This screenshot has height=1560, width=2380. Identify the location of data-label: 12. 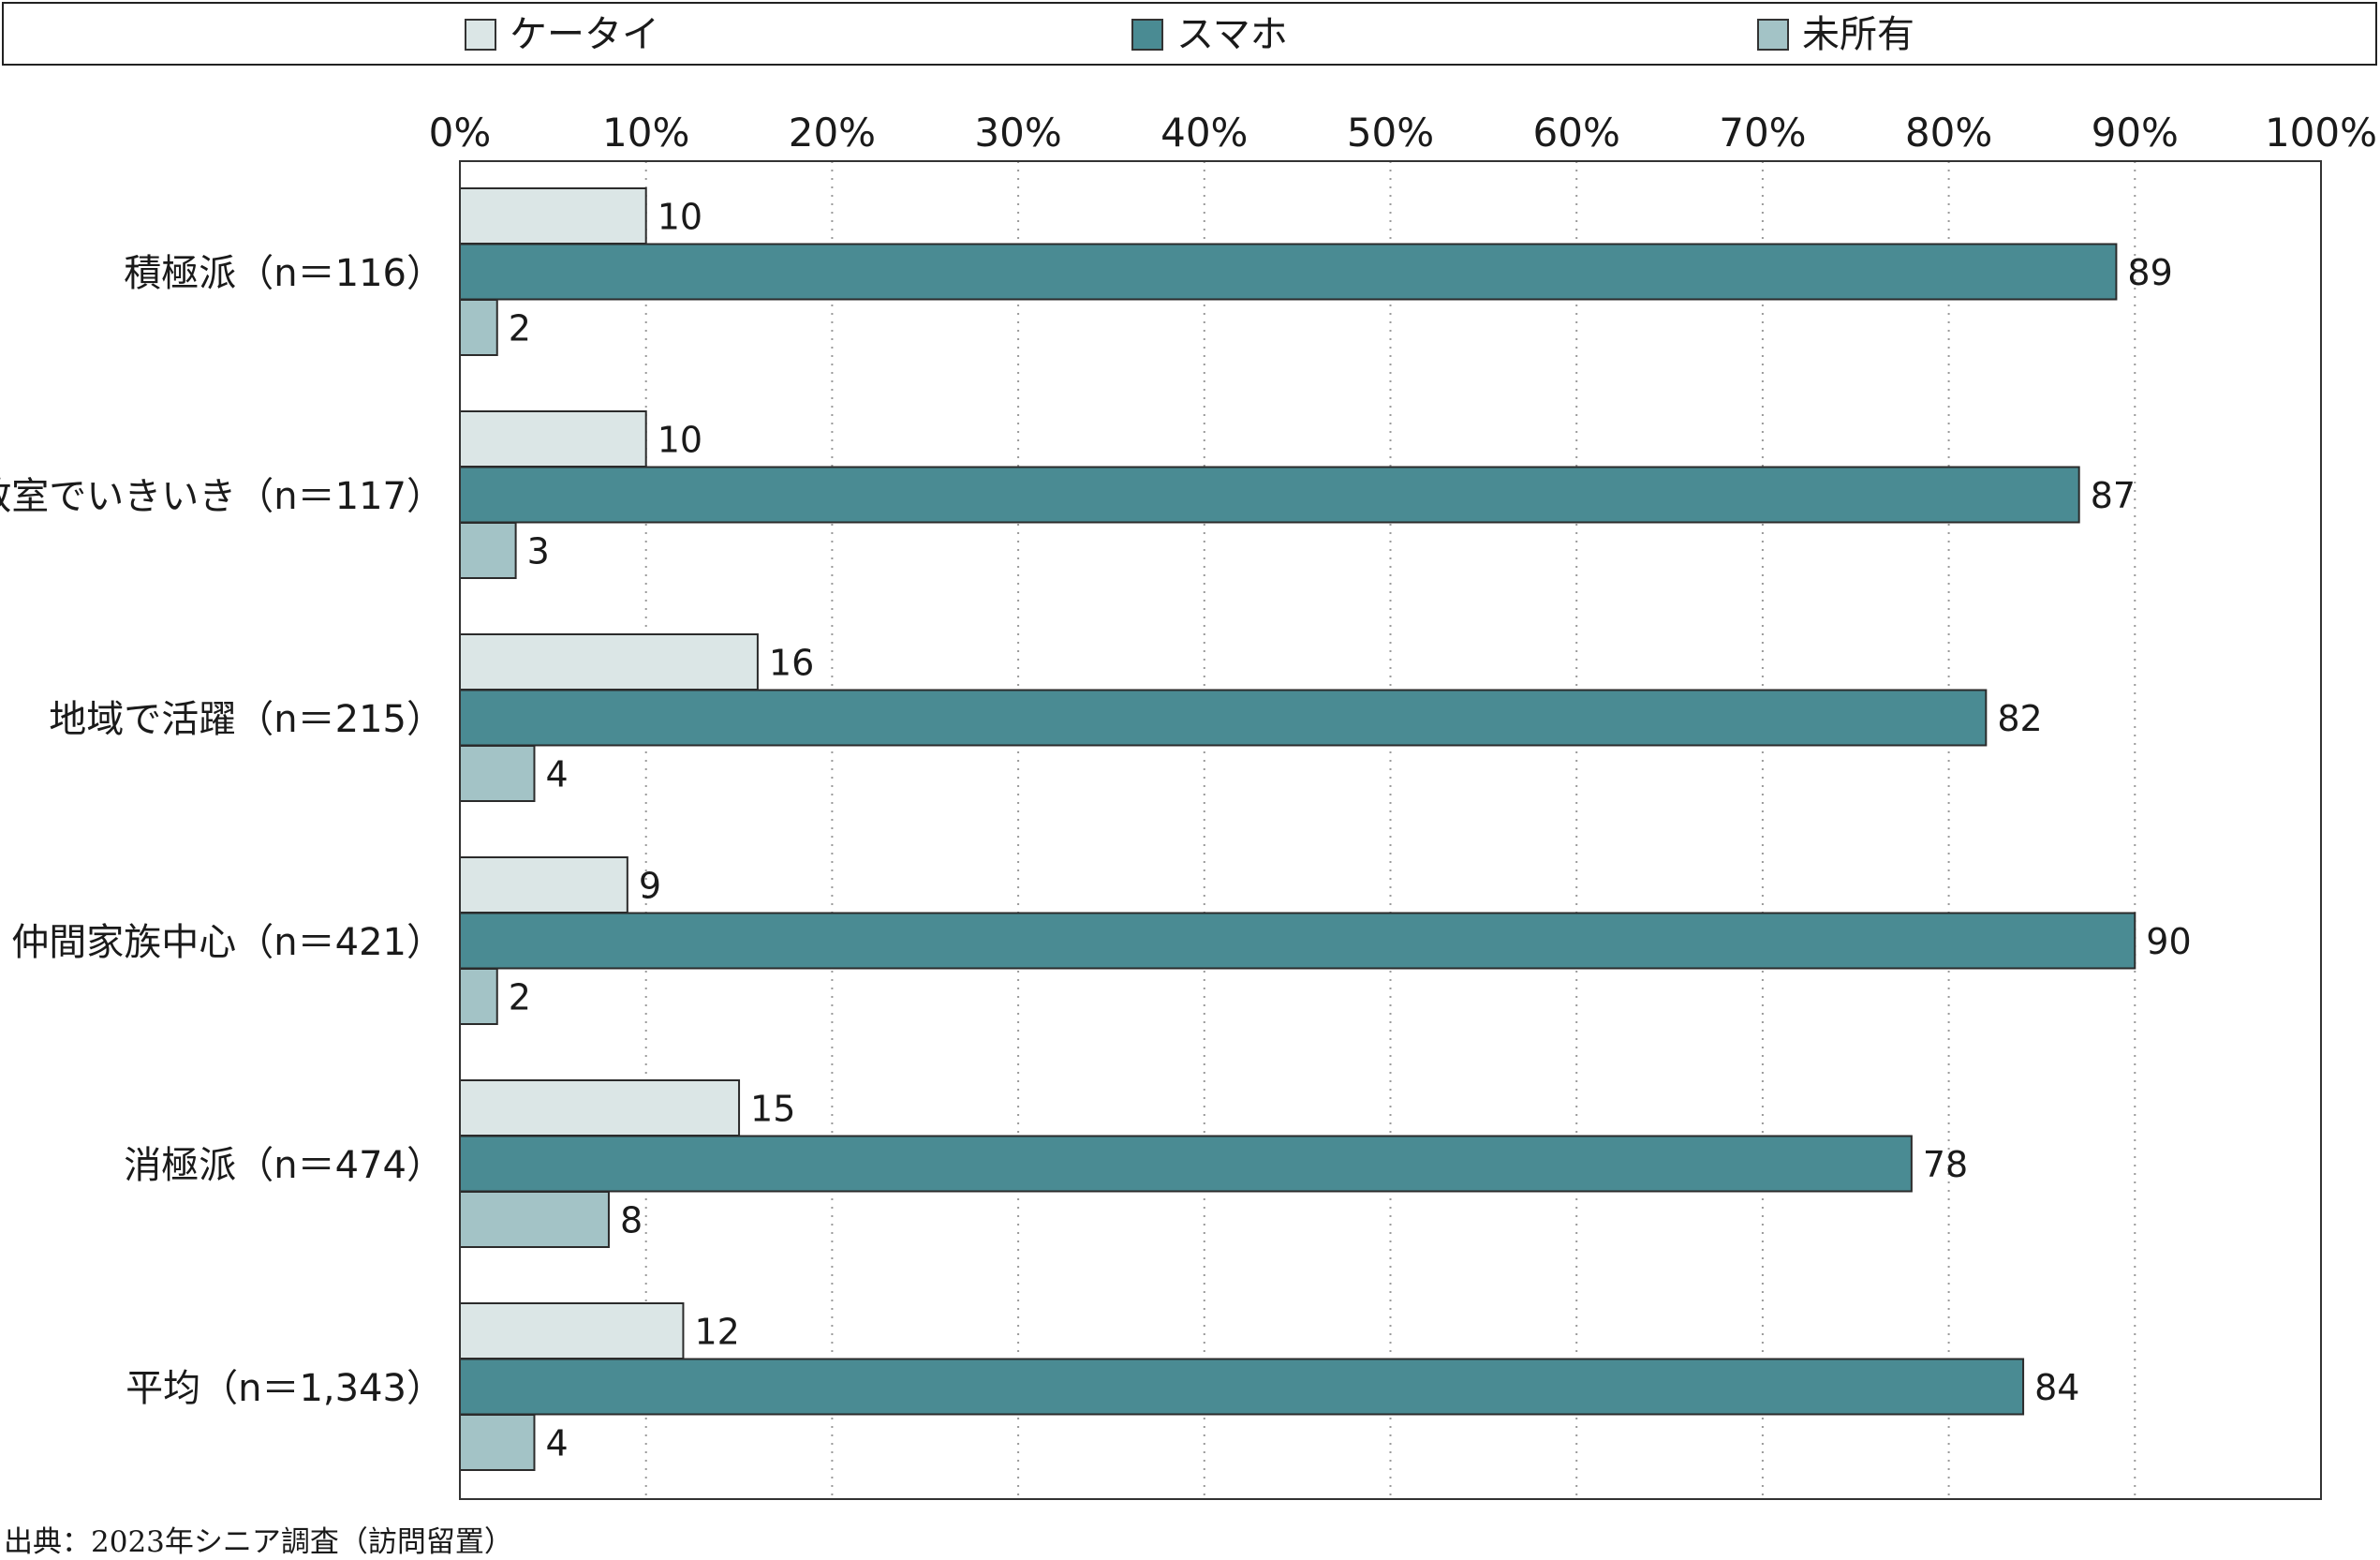
(716, 1332).